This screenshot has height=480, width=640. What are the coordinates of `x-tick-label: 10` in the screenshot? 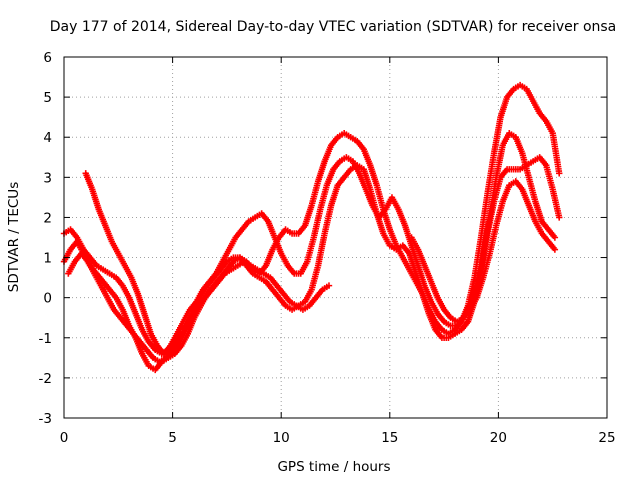 It's located at (281, 438).